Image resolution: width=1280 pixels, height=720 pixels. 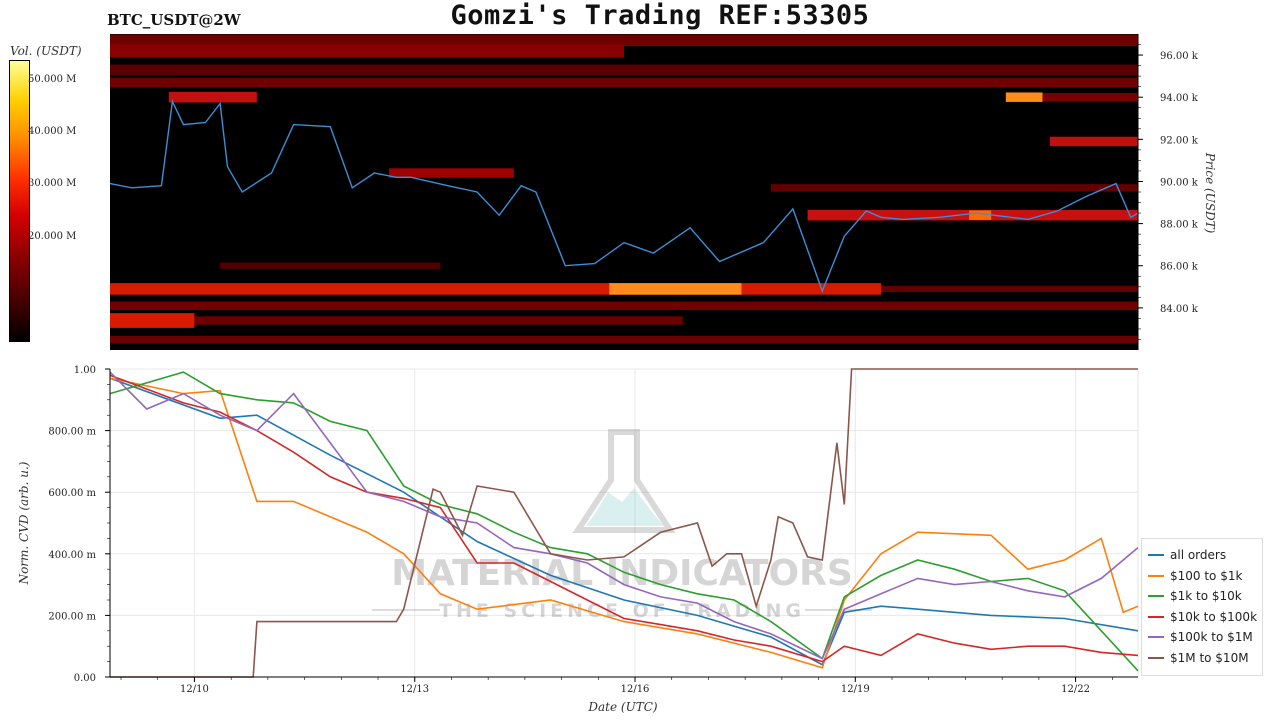 I want to click on legend-label: $1M to $10M, so click(x=1209, y=657).